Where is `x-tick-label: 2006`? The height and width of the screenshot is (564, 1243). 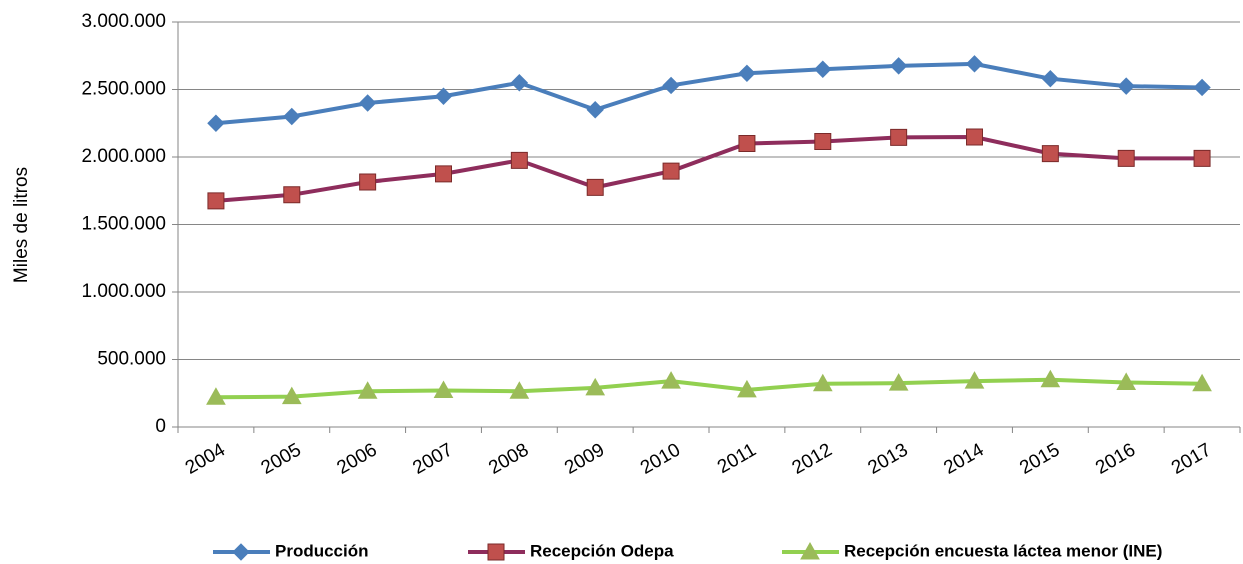
x-tick-label: 2006 is located at coordinates (357, 458).